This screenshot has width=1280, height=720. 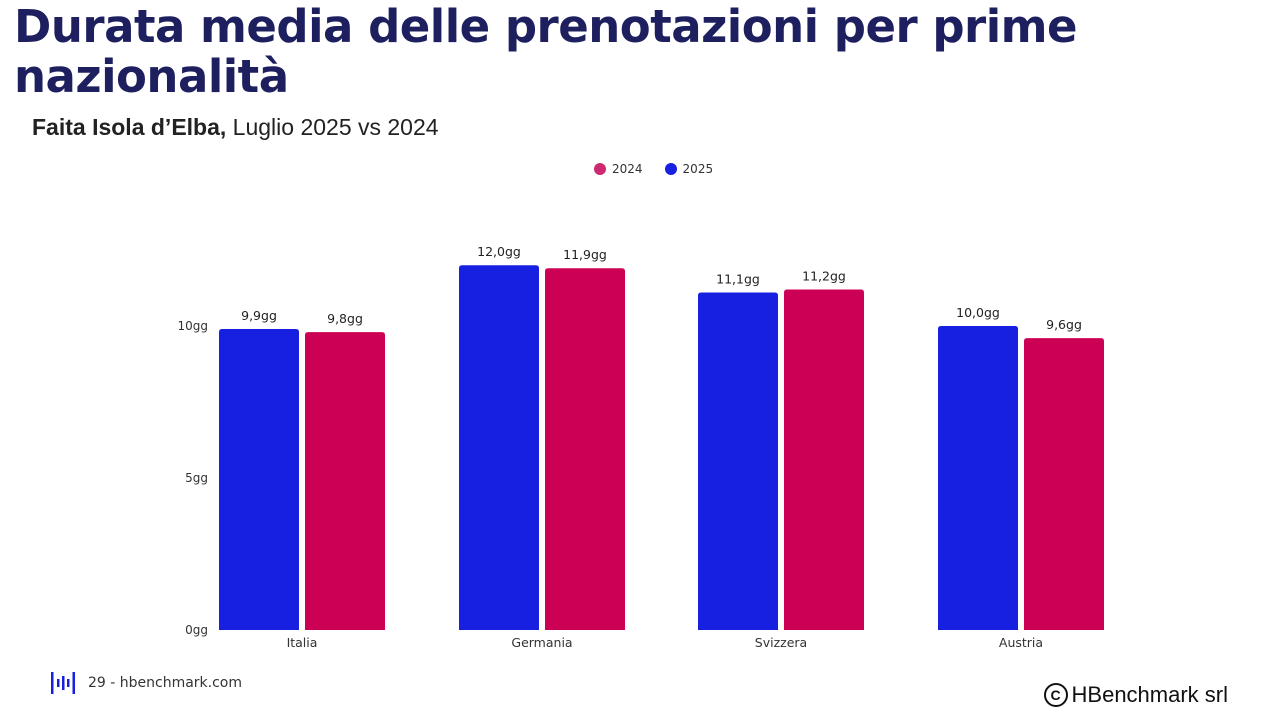 What do you see at coordinates (499, 447) in the screenshot?
I see `bar-2025-germania` at bounding box center [499, 447].